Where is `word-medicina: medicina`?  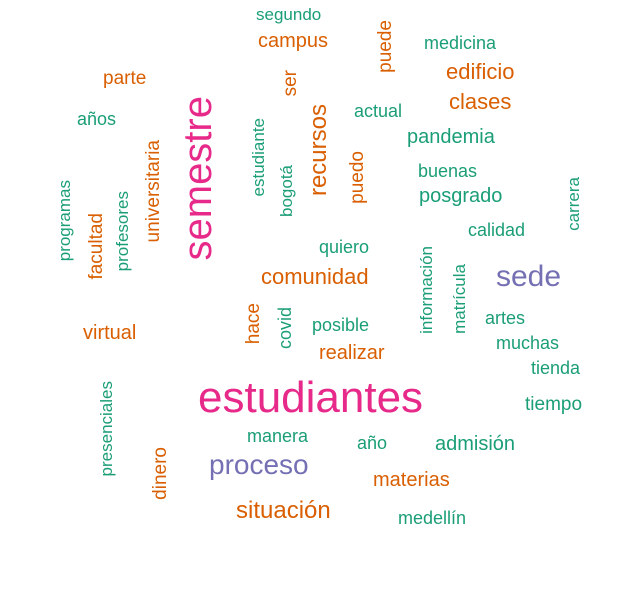 word-medicina: medicina is located at coordinates (460, 43).